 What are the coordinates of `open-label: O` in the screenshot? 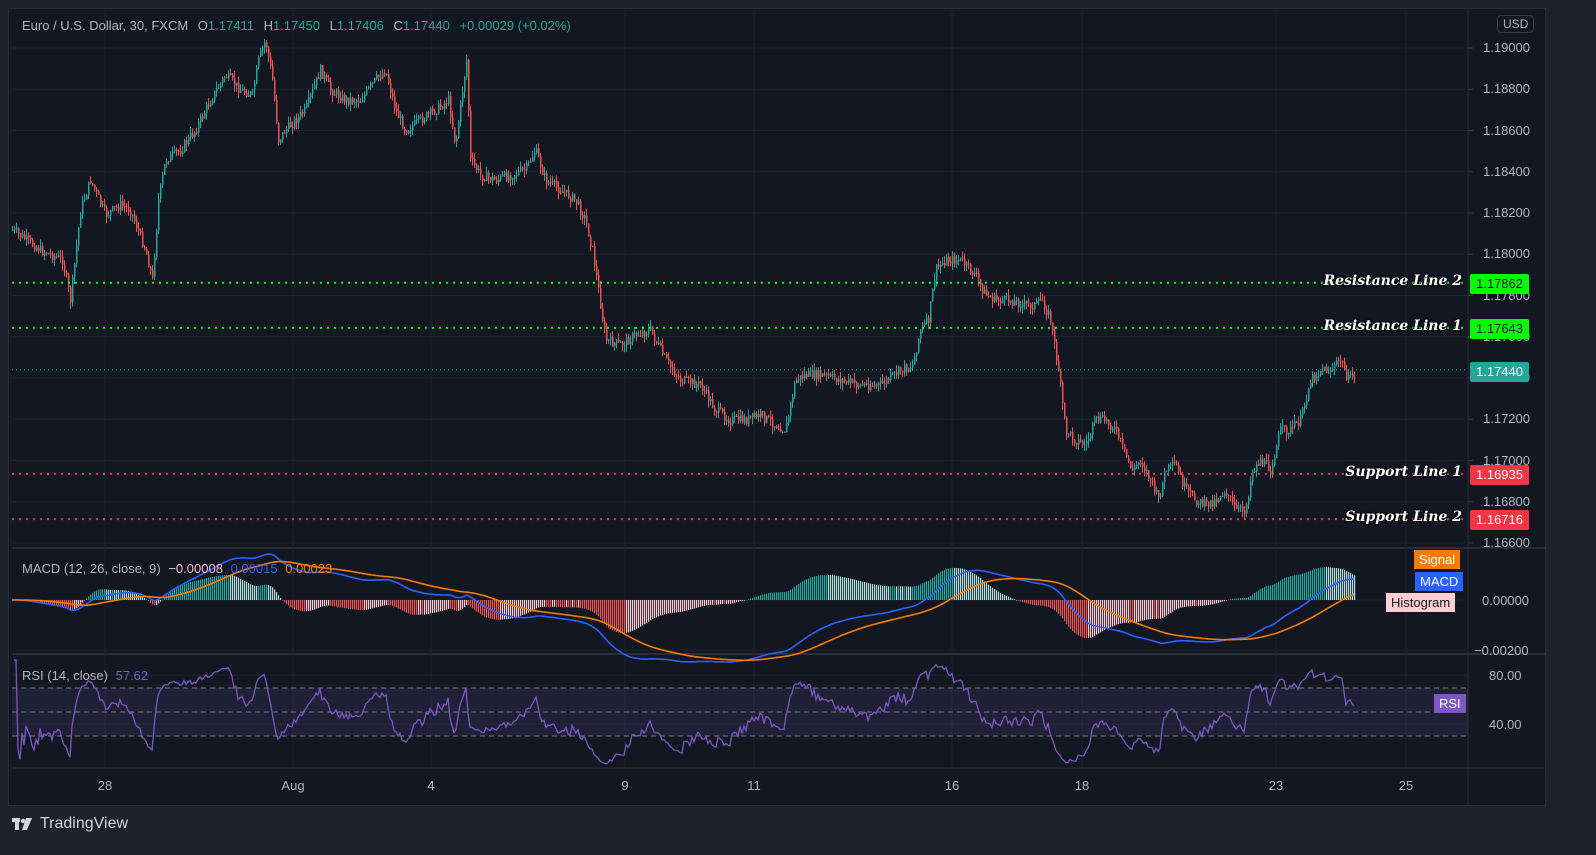 It's located at (202, 25).